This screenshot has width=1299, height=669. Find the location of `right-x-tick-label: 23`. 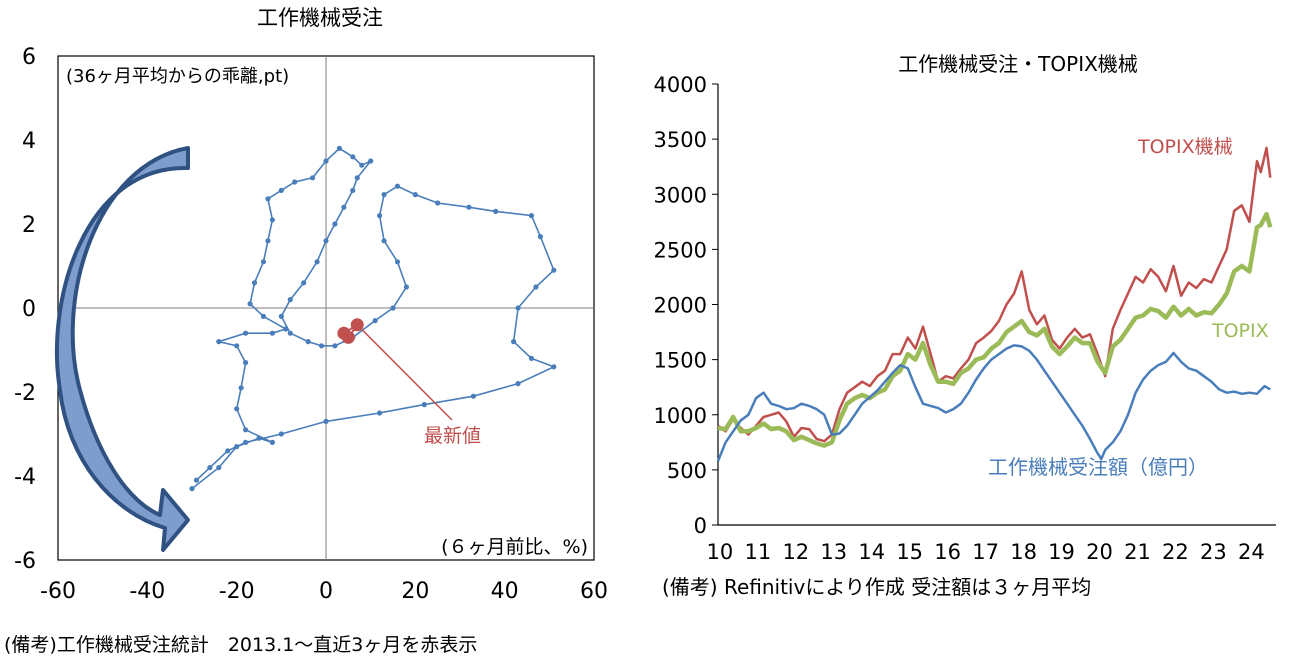

right-x-tick-label: 23 is located at coordinates (1213, 552).